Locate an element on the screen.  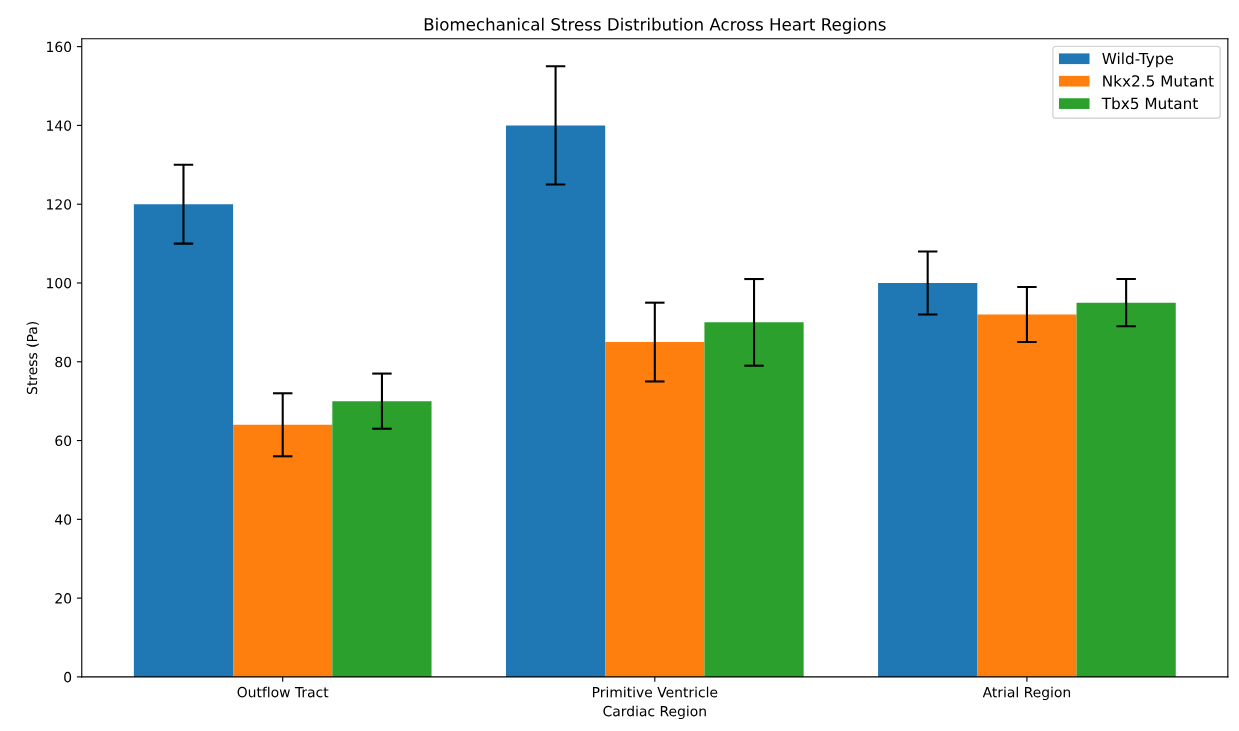
chart-title: Biomechanical Stress Distribution Across Heart Regions is located at coordinates (655, 25).